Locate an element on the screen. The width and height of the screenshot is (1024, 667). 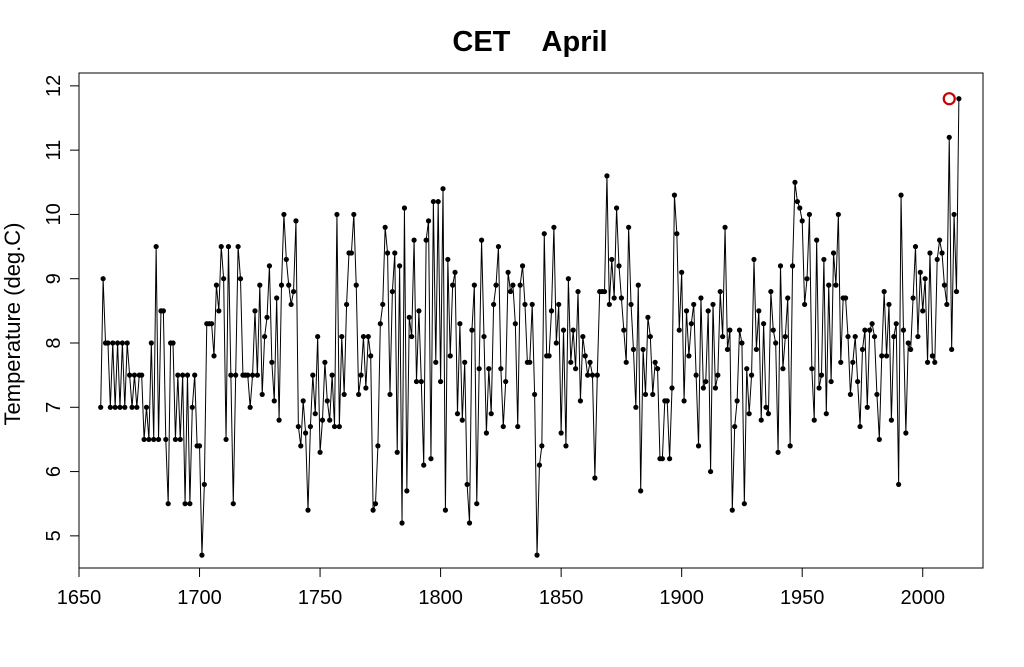
x-tick-label: 1850 is located at coordinates (561, 598).